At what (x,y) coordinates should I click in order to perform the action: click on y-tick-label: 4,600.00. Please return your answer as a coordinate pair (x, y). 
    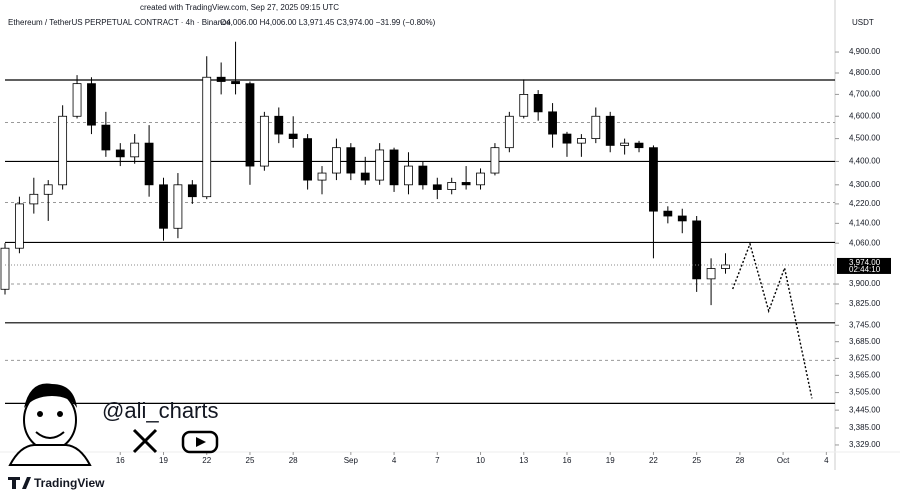
    Looking at the image, I should click on (865, 115).